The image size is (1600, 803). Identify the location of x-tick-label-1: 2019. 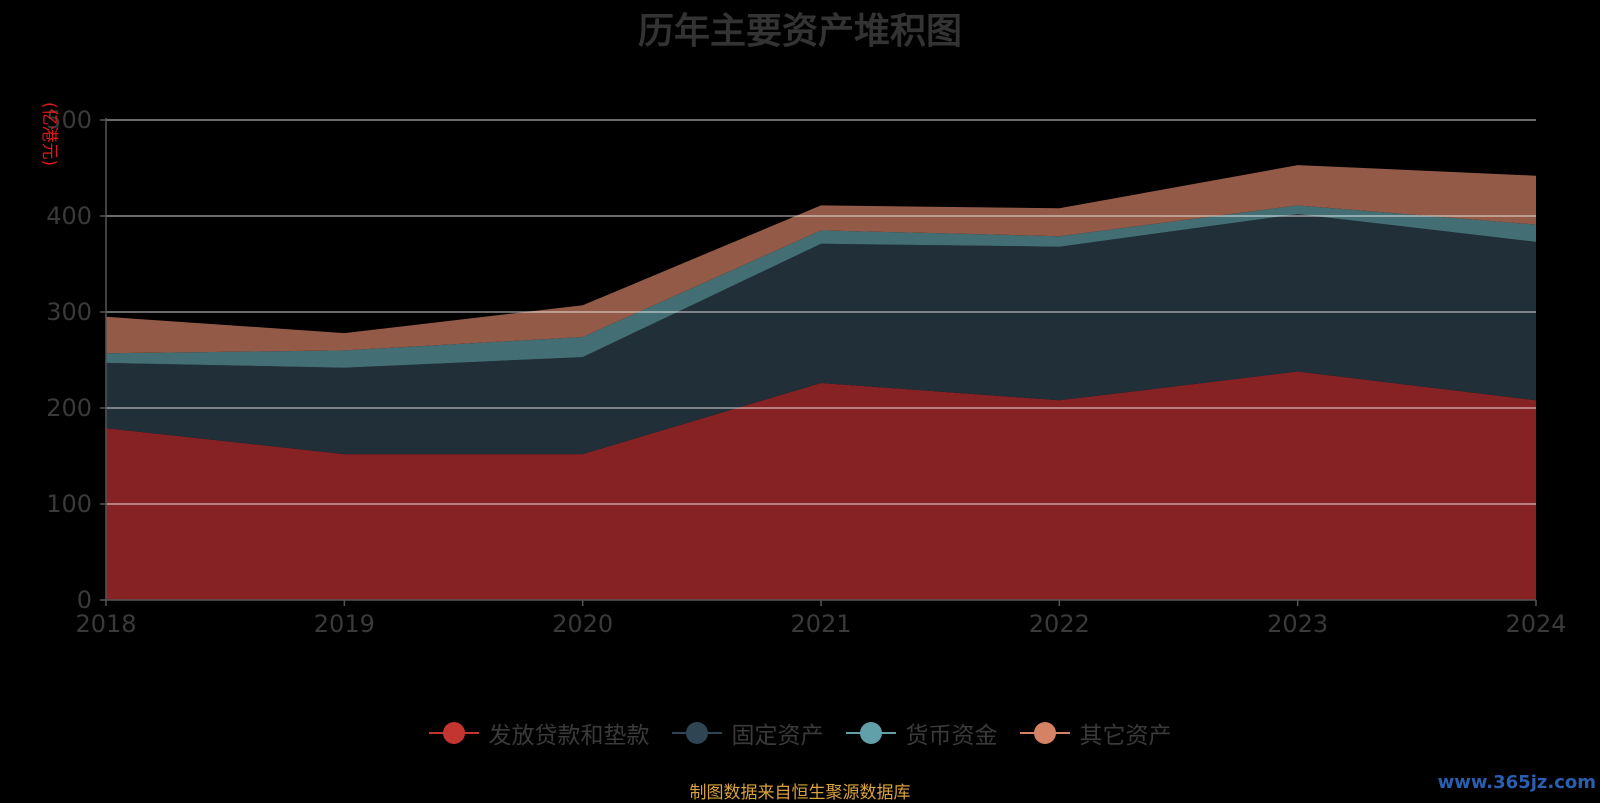
(344, 624).